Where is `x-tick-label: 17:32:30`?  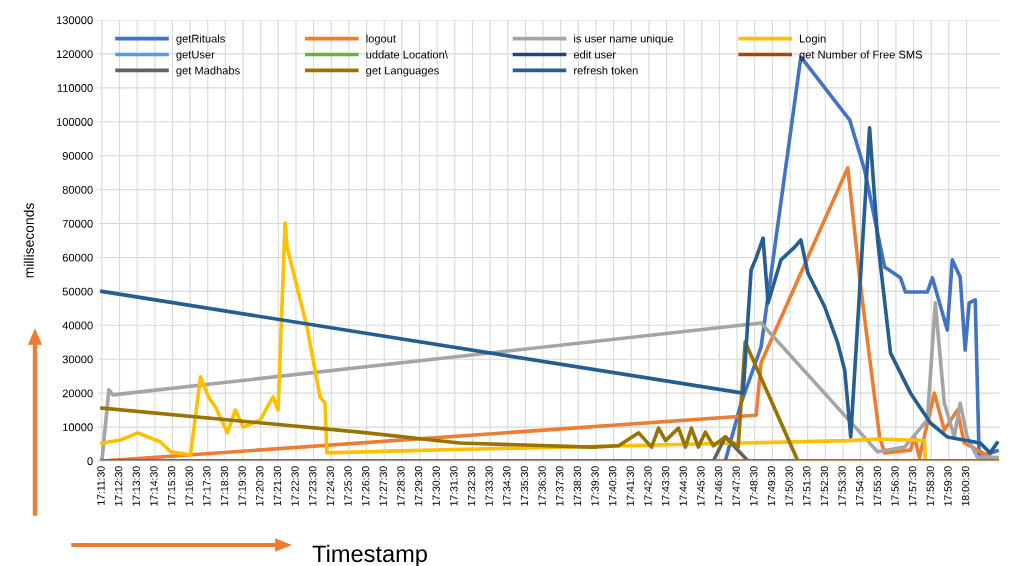
x-tick-label: 17:32:30 is located at coordinates (471, 486).